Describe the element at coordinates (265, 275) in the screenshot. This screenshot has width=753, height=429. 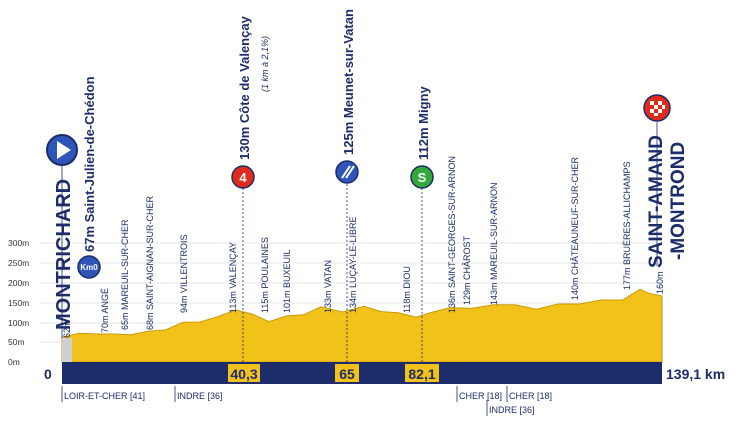
I see `place-label: 115m POULAINES` at that location.